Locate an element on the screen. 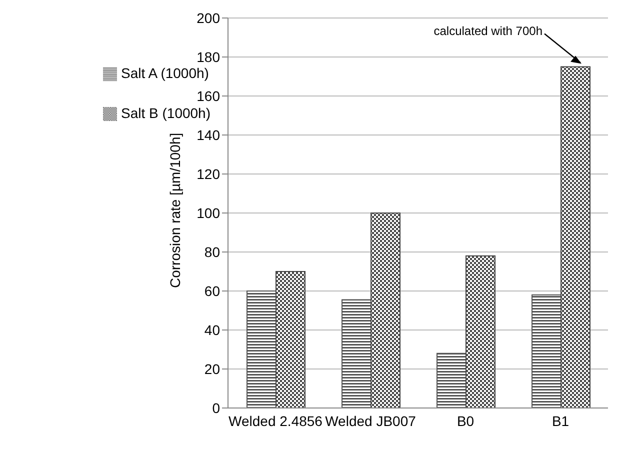 The width and height of the screenshot is (626, 466). y-tick-label: 60 is located at coordinates (212, 290).